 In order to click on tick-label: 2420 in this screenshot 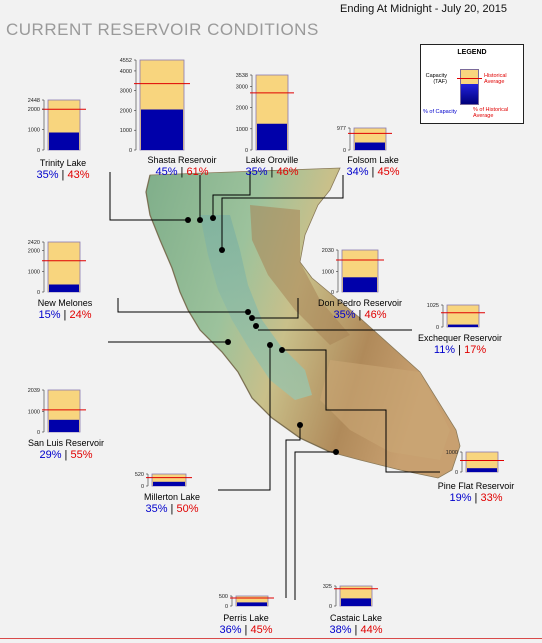, I will do `click(34, 243)`.